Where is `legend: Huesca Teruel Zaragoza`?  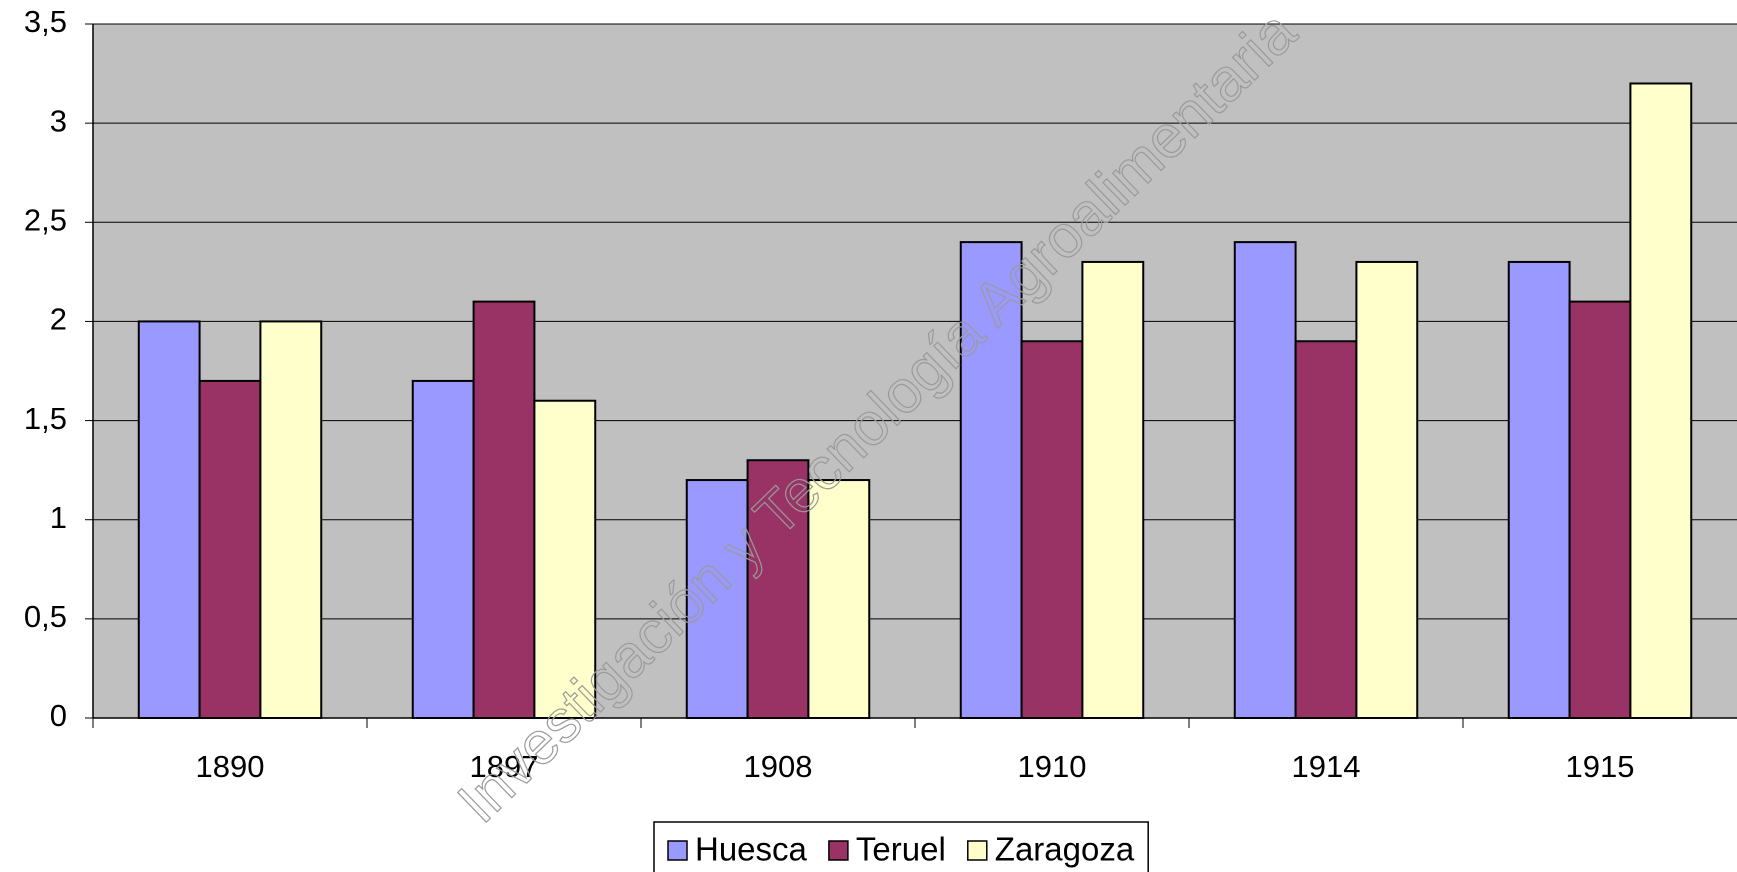 legend: Huesca Teruel Zaragoza is located at coordinates (901, 846).